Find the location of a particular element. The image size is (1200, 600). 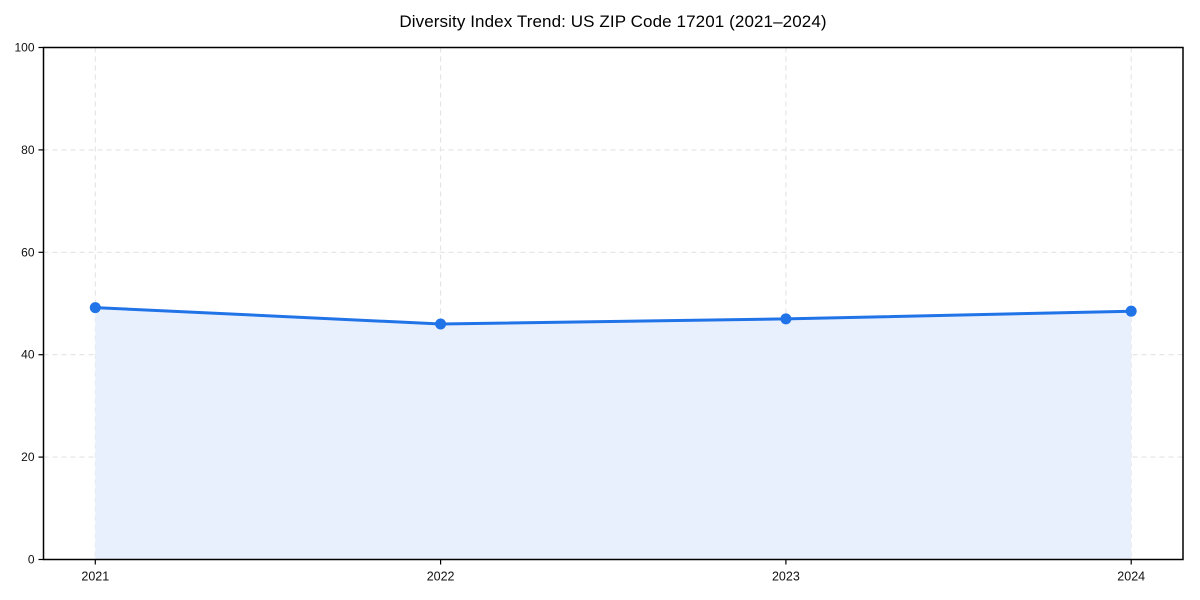

x-tick-label: 2023 is located at coordinates (786, 577).